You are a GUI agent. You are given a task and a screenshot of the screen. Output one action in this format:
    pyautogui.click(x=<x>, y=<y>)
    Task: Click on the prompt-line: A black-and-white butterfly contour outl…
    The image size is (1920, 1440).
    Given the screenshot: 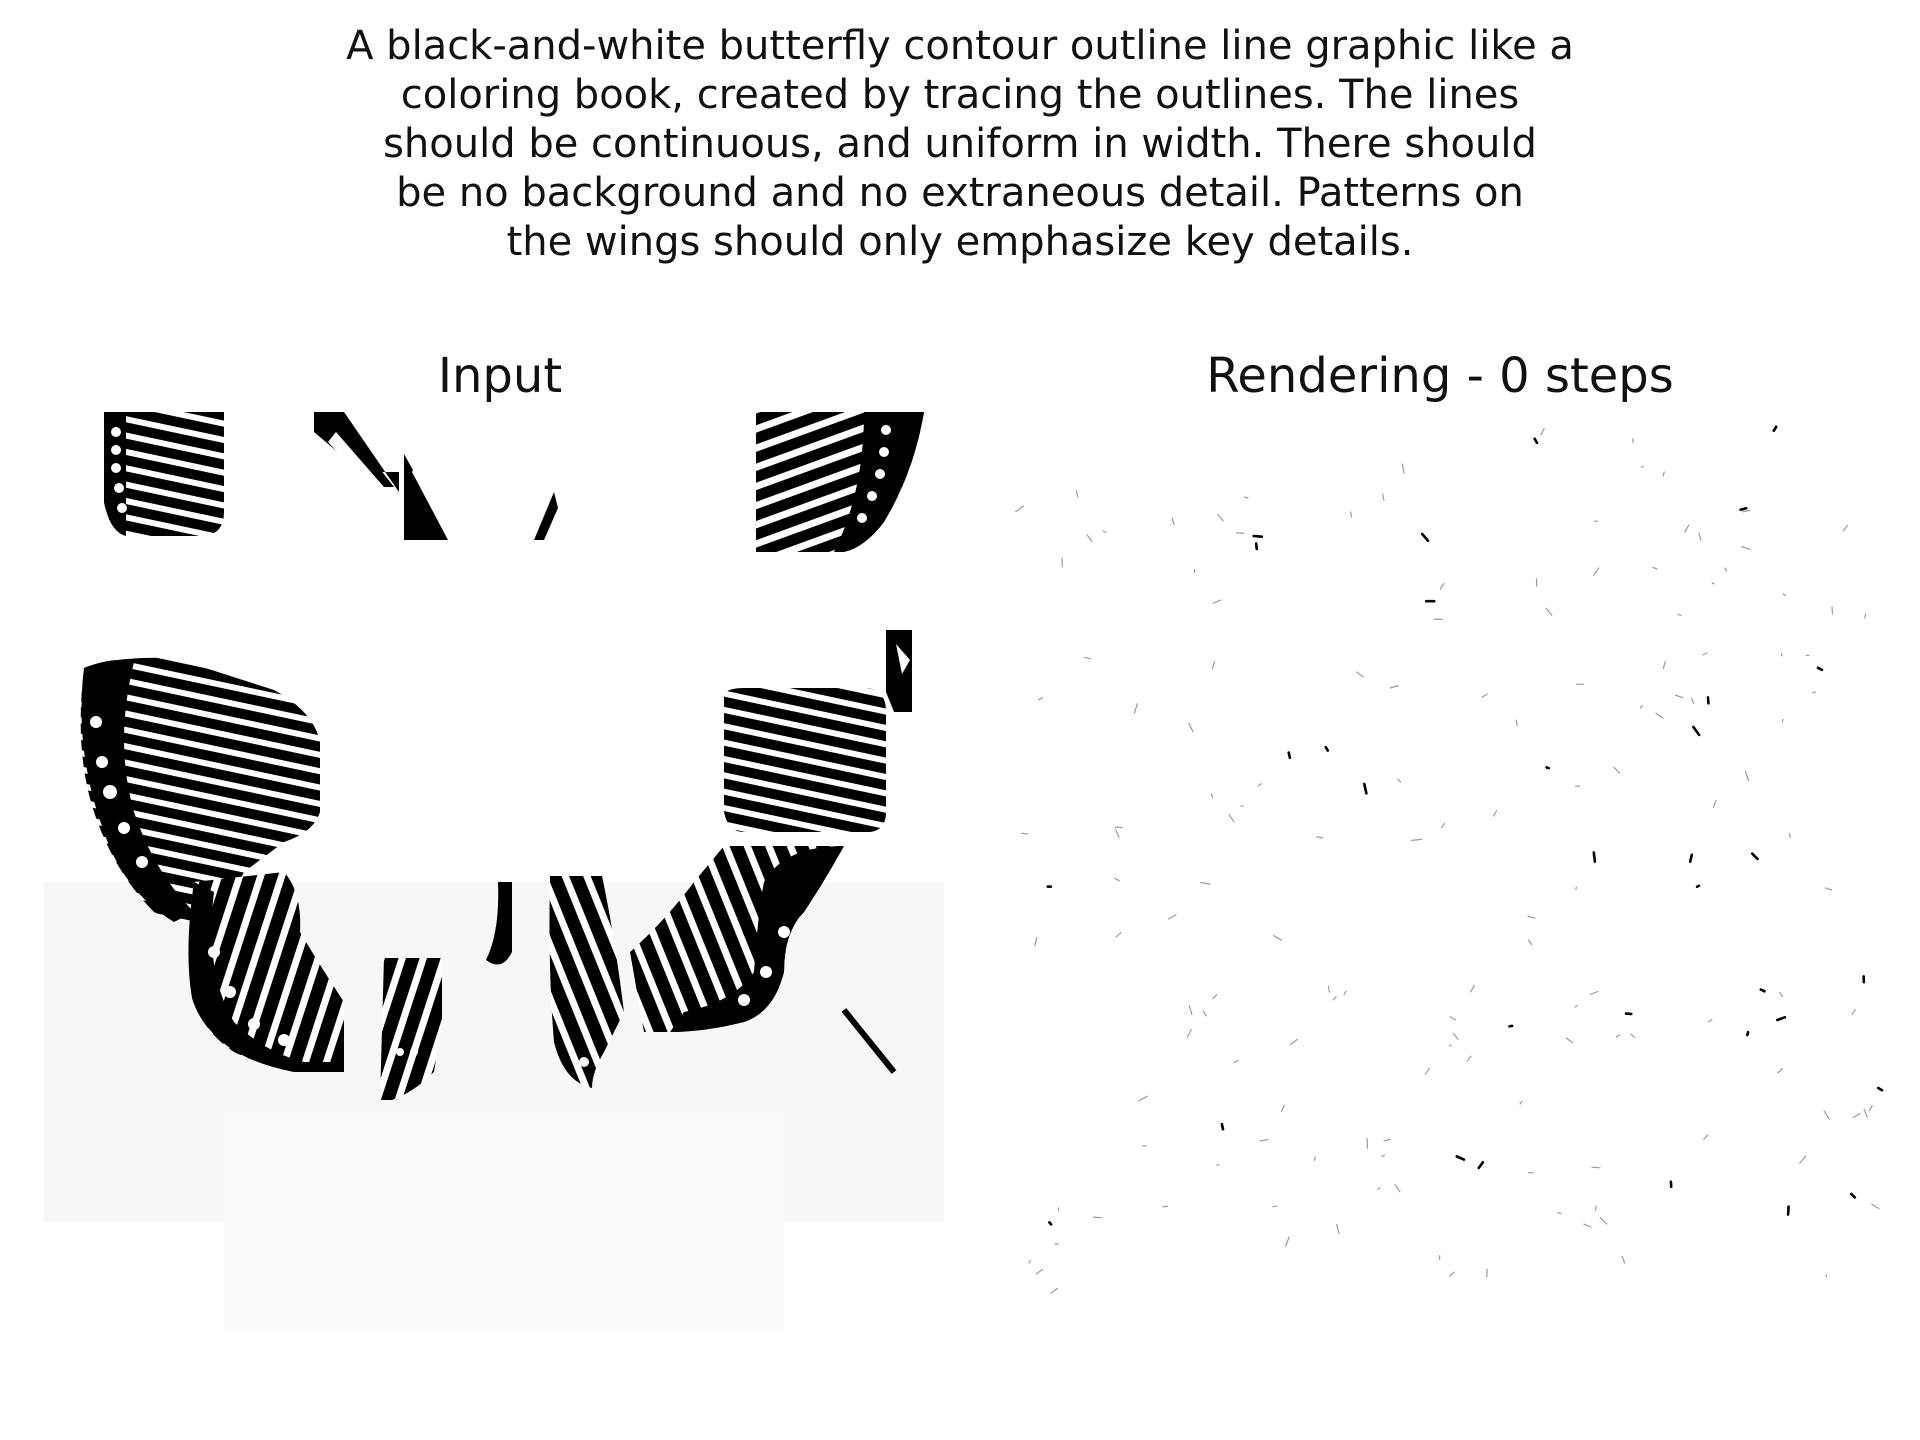 What is the action you would take?
    pyautogui.click(x=960, y=46)
    